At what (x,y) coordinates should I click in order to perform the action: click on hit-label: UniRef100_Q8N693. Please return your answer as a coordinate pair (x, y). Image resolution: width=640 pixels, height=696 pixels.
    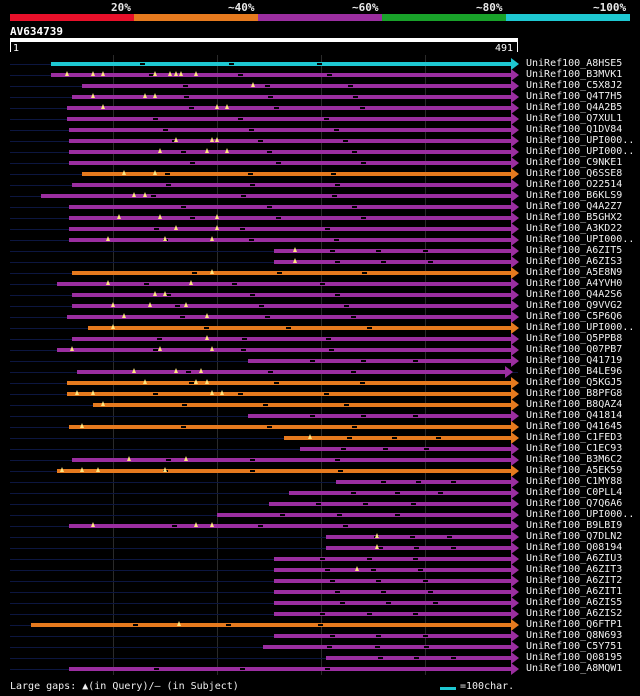
    Looking at the image, I should click on (574, 635).